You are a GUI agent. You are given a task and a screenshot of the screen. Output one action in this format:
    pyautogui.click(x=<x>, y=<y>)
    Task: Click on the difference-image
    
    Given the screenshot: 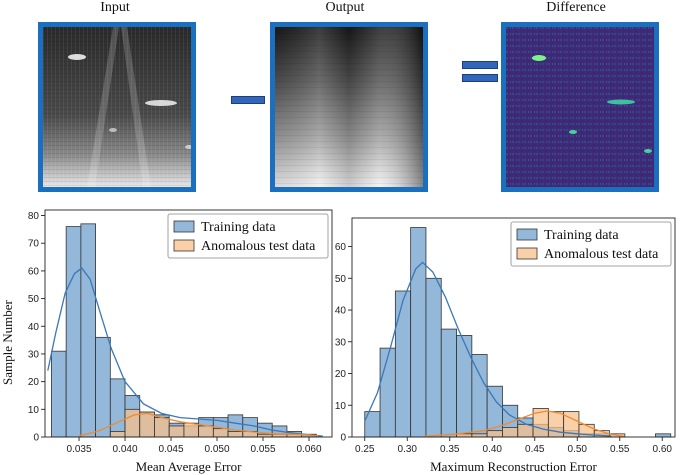 What is the action you would take?
    pyautogui.click(x=580, y=107)
    